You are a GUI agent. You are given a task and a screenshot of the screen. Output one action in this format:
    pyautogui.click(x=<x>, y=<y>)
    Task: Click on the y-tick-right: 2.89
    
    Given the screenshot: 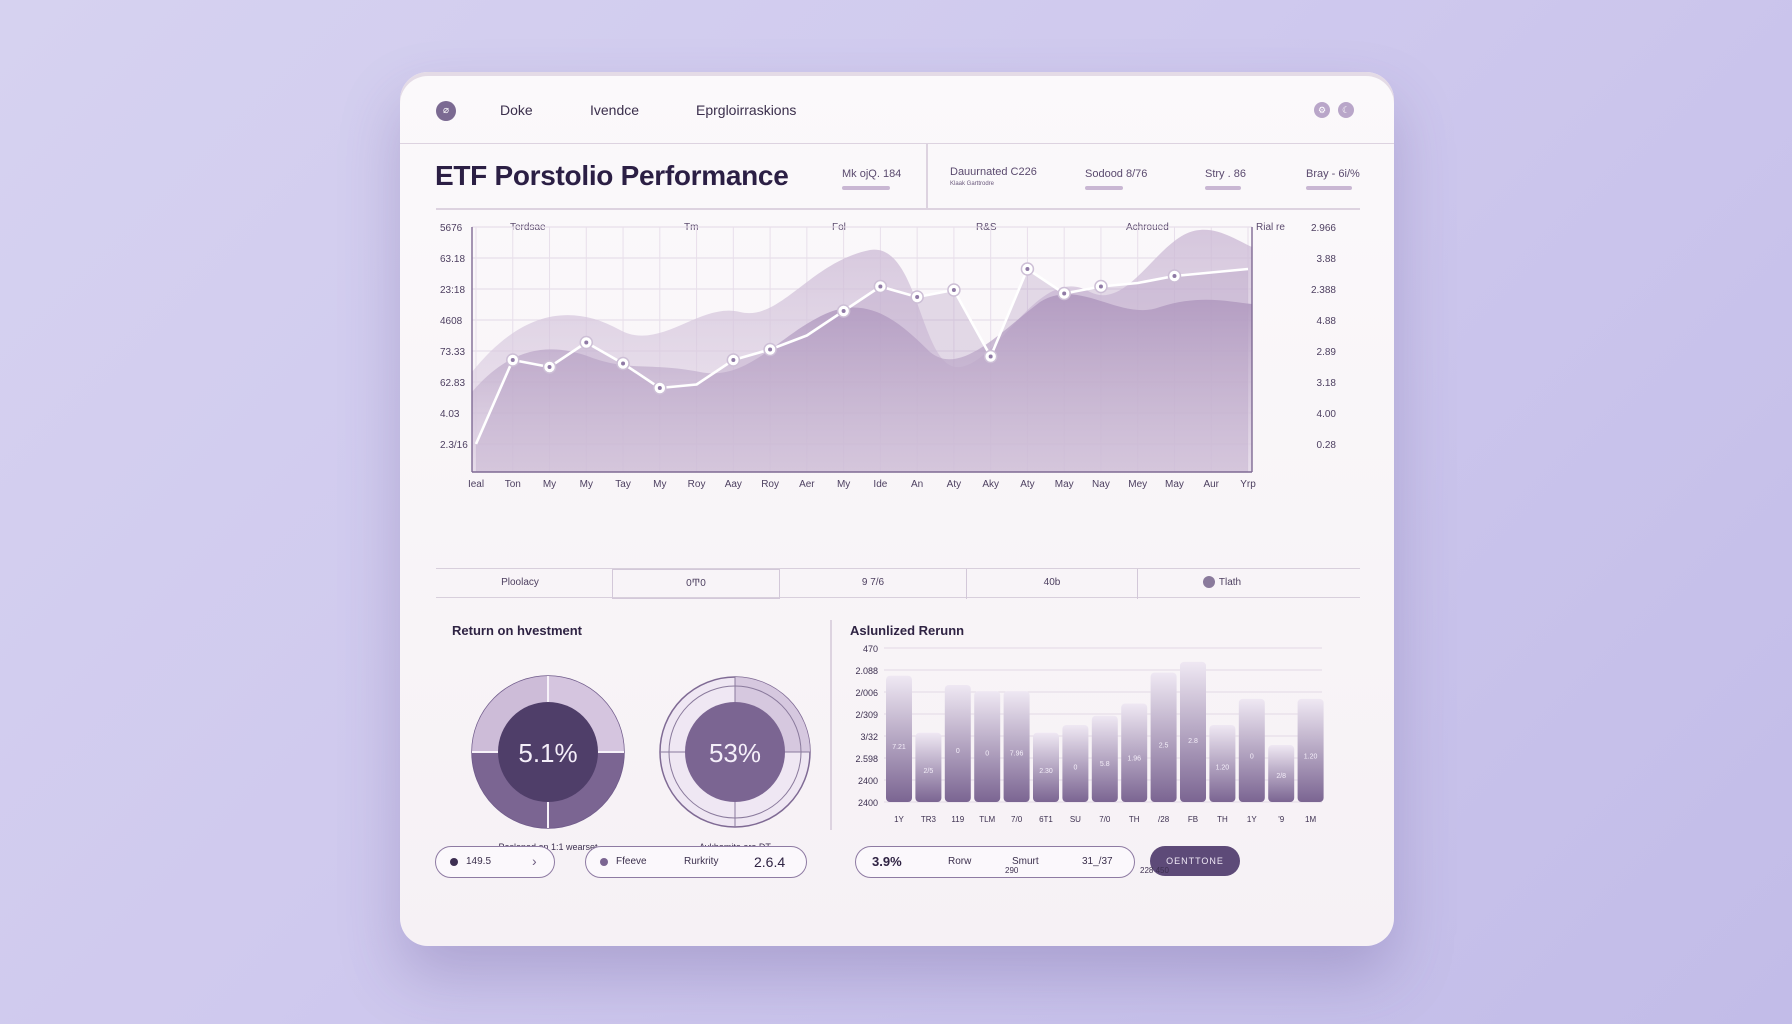 What is the action you would take?
    pyautogui.click(x=1327, y=352)
    